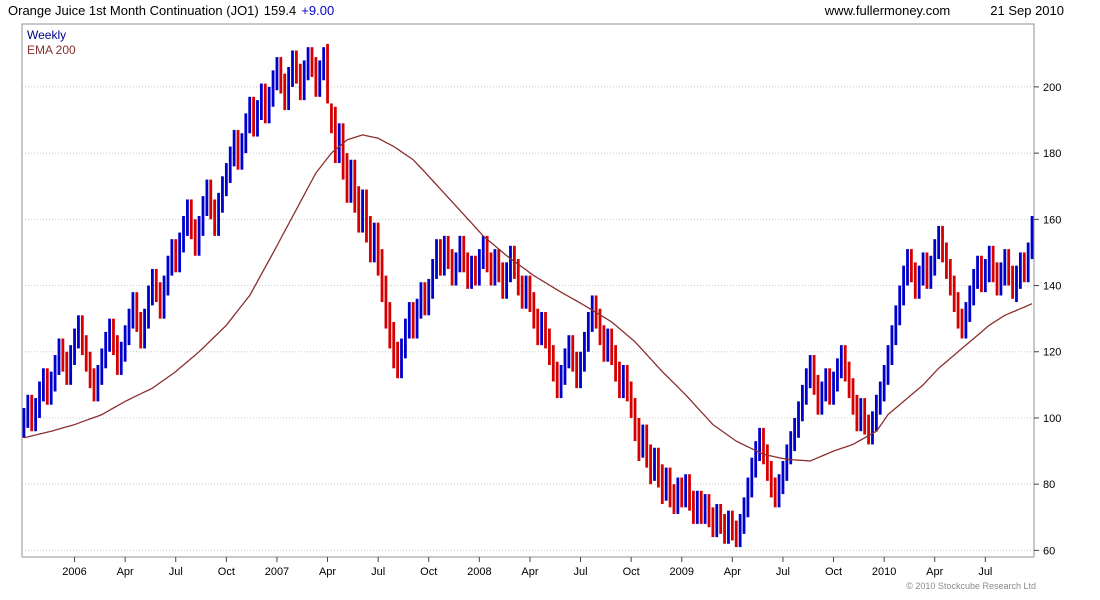  I want to click on svg-text: 60, so click(1049, 551).